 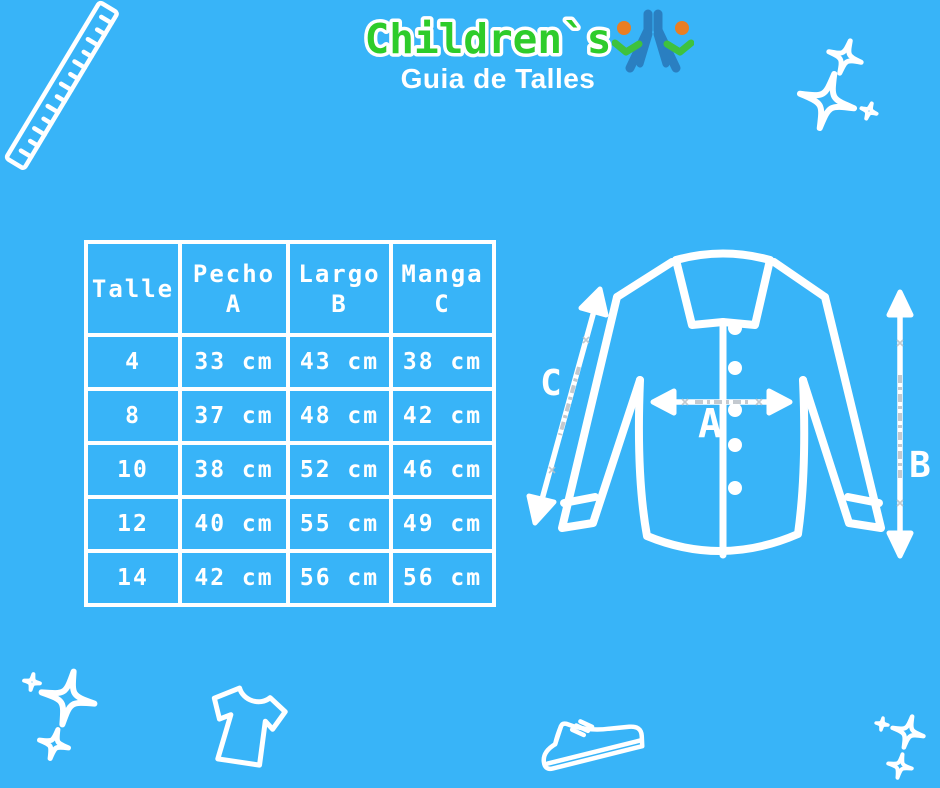 What do you see at coordinates (234, 578) in the screenshot?
I see `cell-pecho: 42 cm` at bounding box center [234, 578].